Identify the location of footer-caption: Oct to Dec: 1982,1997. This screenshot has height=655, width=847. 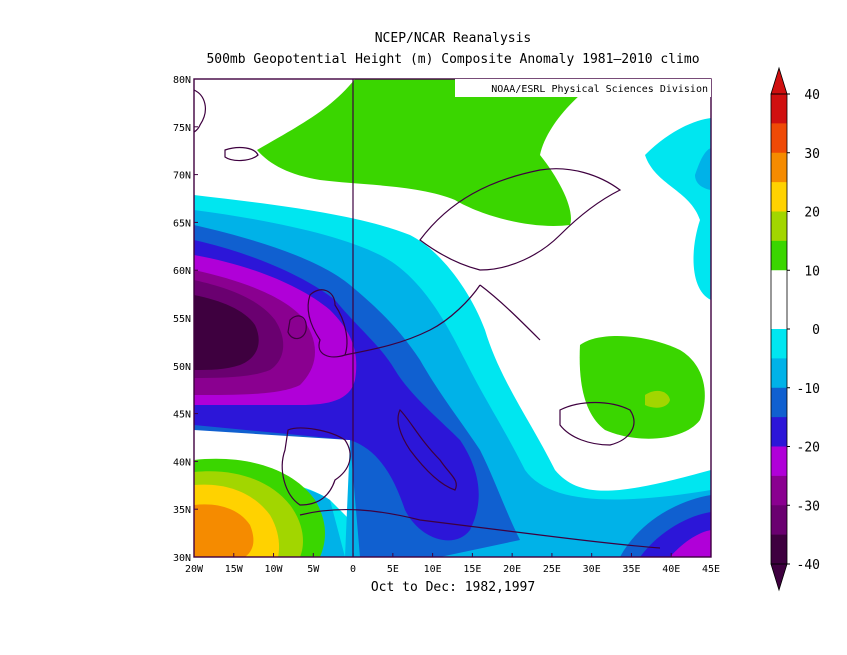
(453, 587).